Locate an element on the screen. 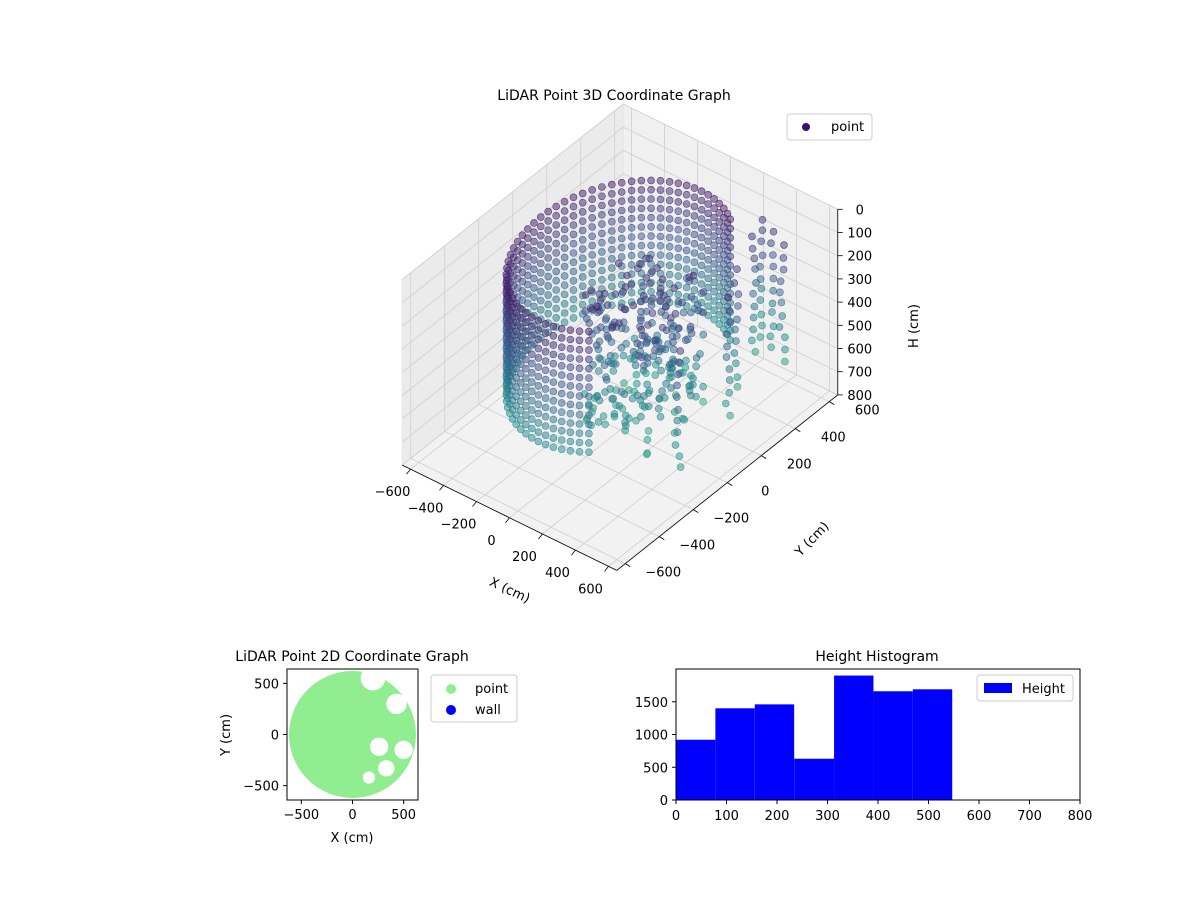 Image resolution: width=1200 pixels, height=900 pixels. legend-frame is located at coordinates (829, 127).